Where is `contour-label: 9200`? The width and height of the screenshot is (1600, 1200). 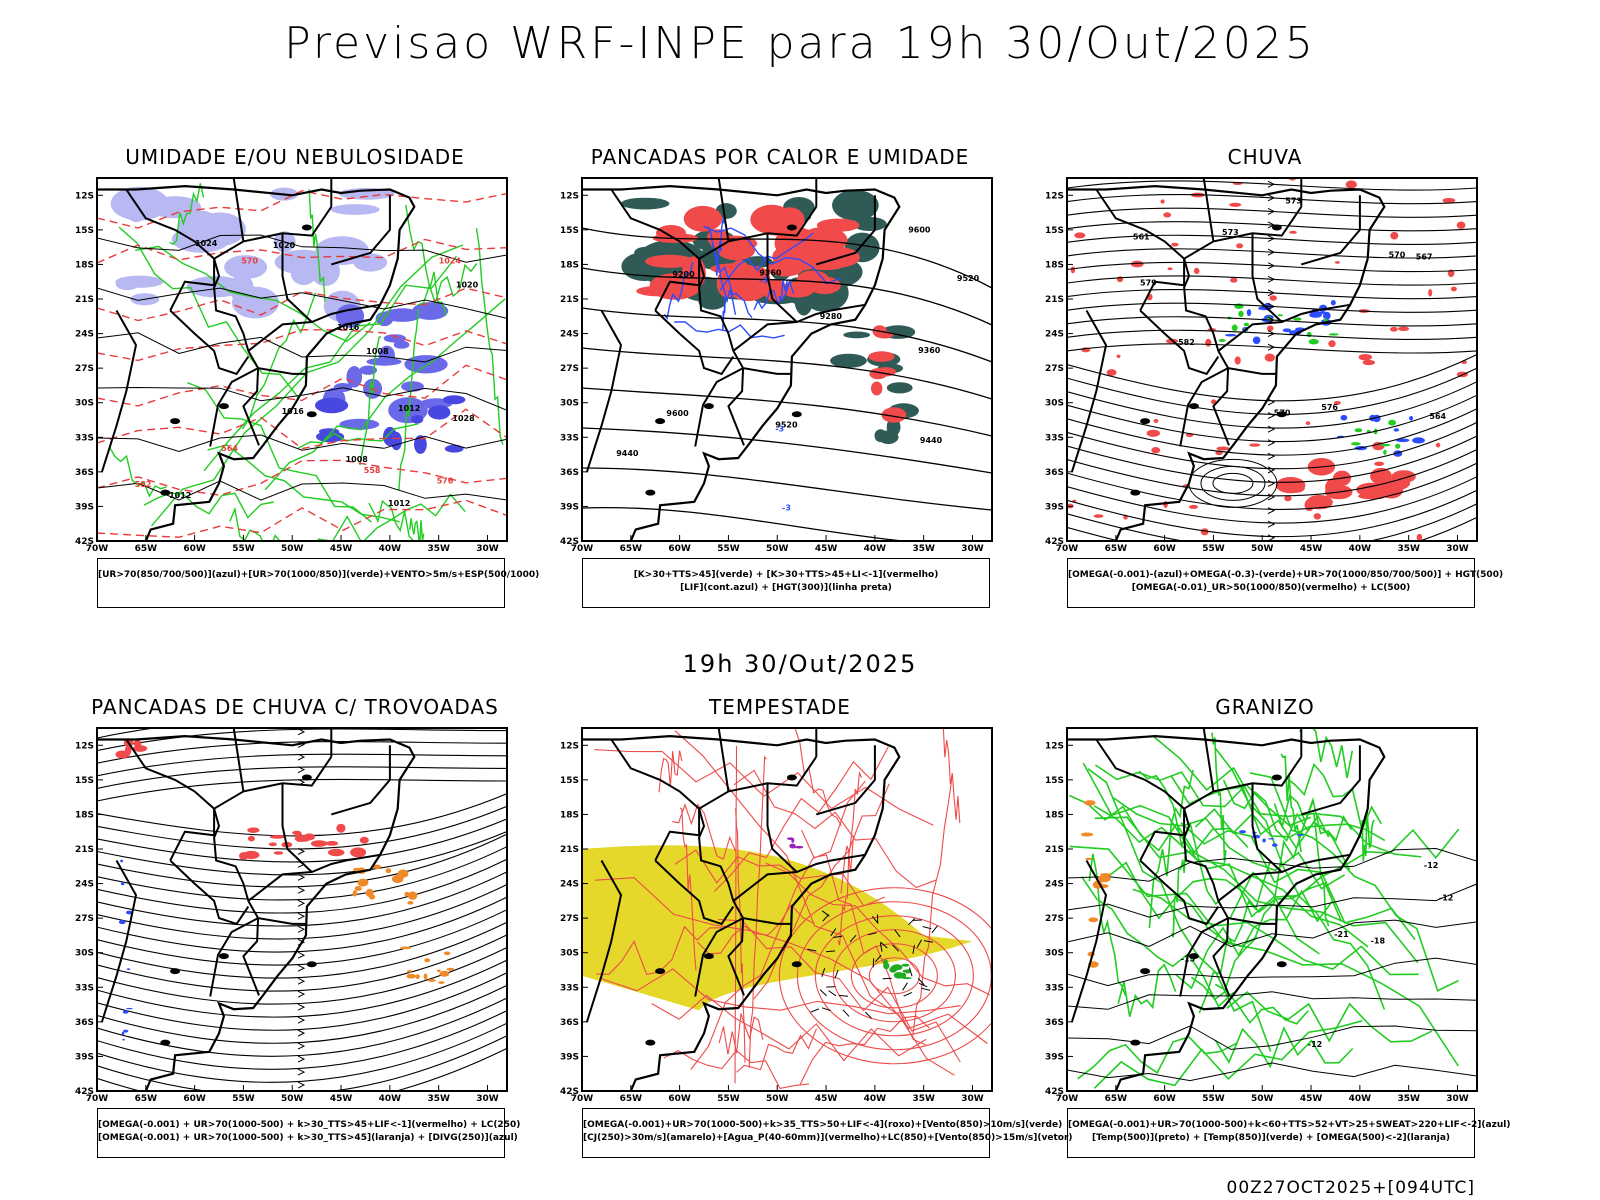
contour-label: 9200 is located at coordinates (683, 274).